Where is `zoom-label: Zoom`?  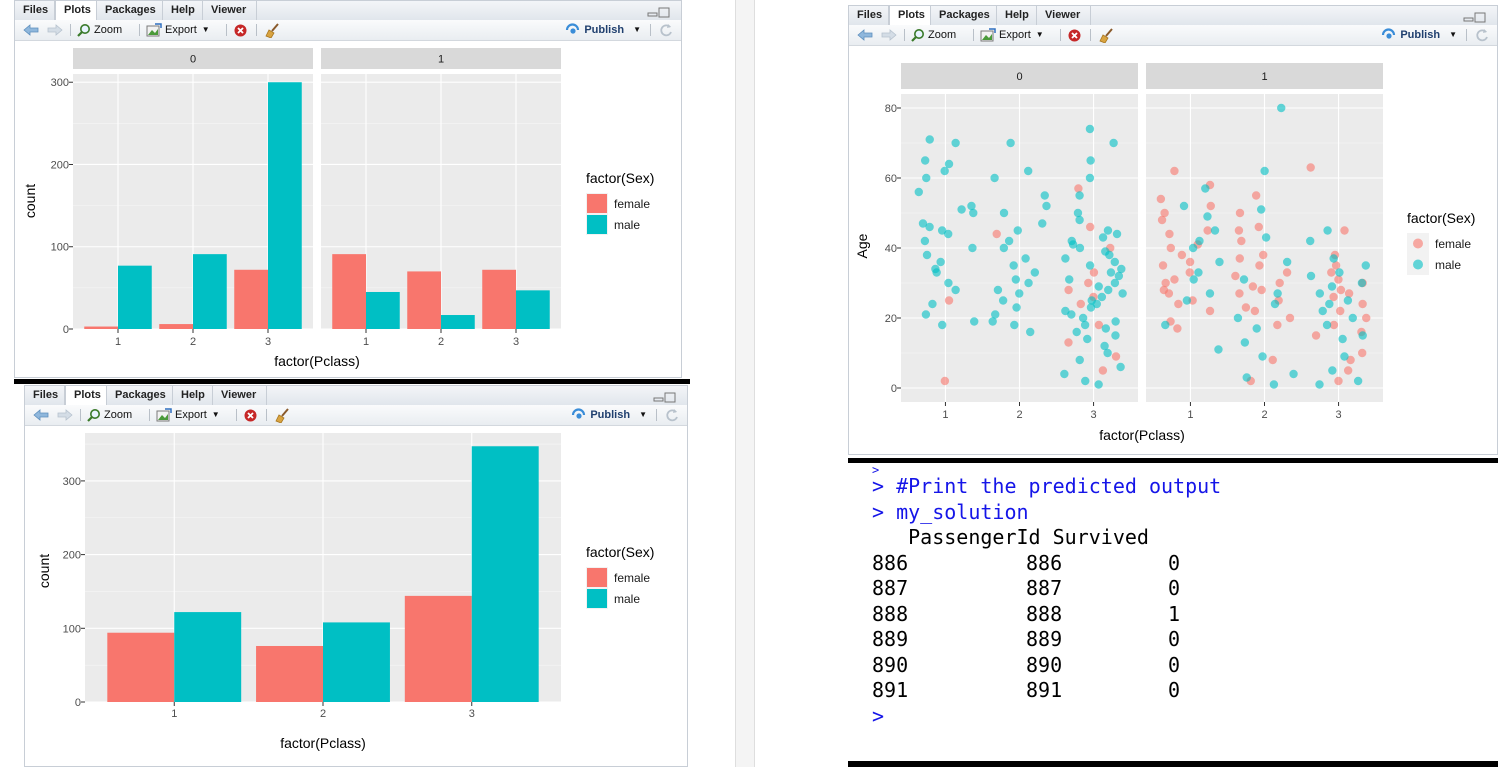
zoom-label: Zoom is located at coordinates (118, 415).